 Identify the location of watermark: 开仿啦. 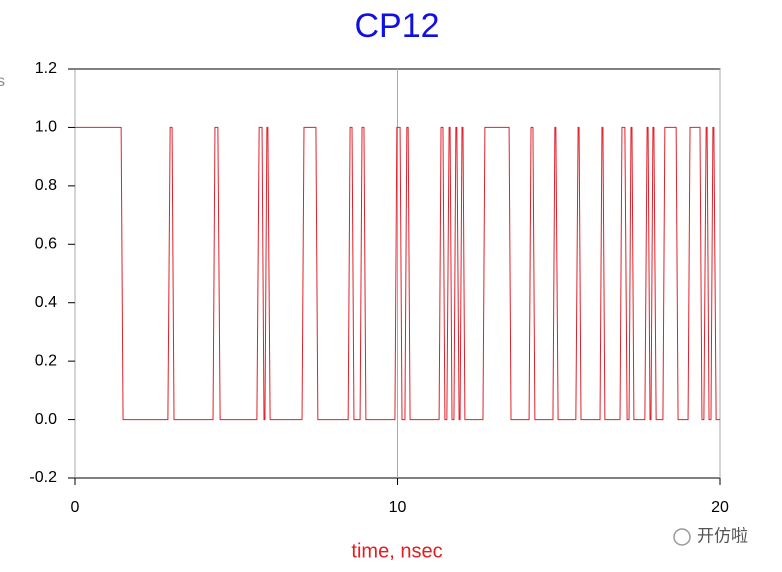
(710, 536).